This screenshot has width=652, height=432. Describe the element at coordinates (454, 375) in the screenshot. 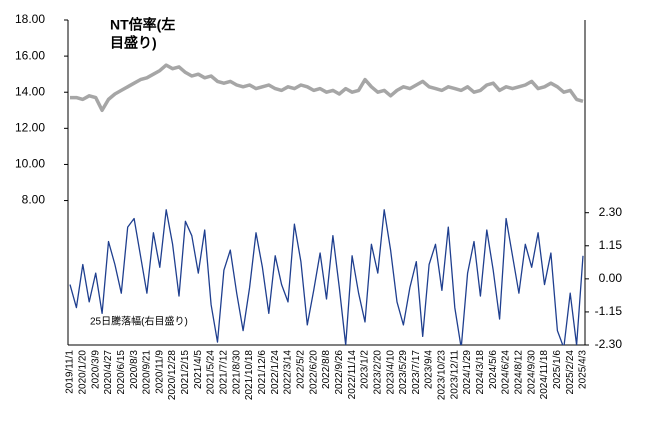

I see `x-tick-label: 2023/12/11` at that location.